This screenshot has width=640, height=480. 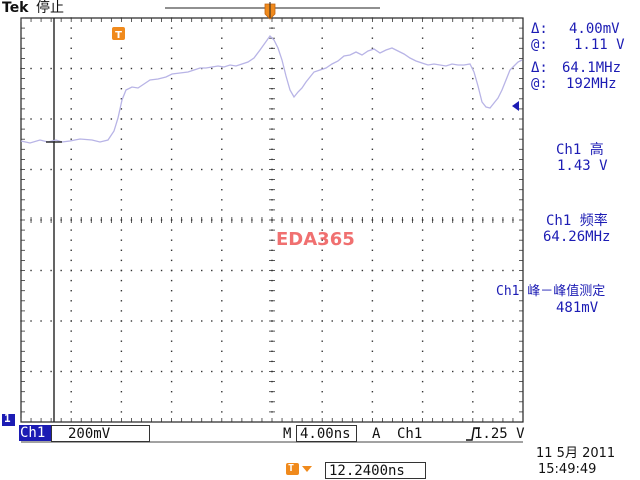 What do you see at coordinates (499, 434) in the screenshot?
I see `trigger-level: 1.25 V` at bounding box center [499, 434].